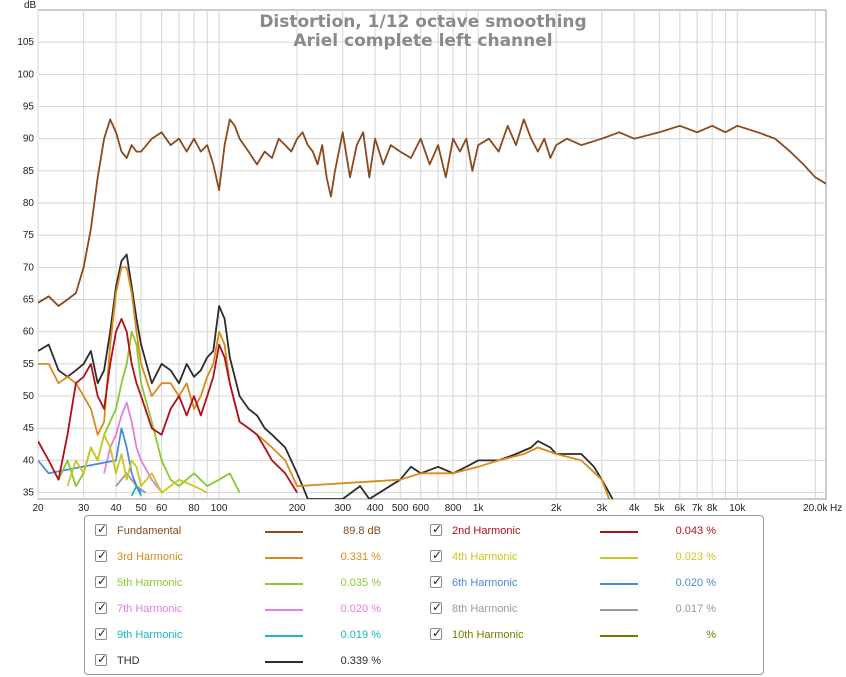 Image resolution: width=846 pixels, height=677 pixels. Describe the element at coordinates (38, 508) in the screenshot. I see `x-tick-label: 20` at that location.